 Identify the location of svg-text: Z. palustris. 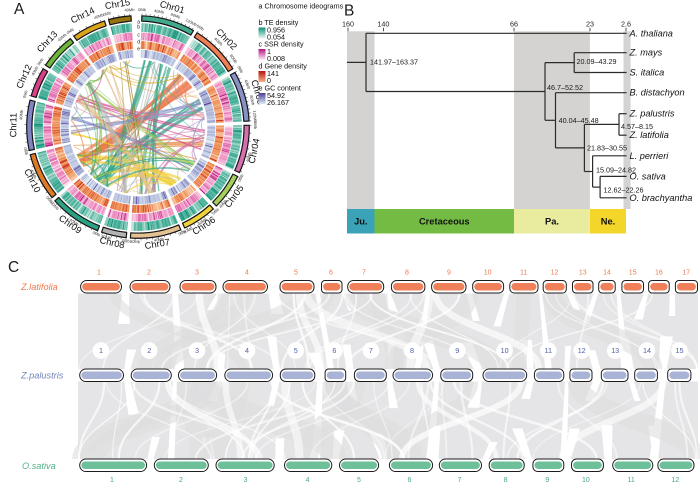
(652, 114).